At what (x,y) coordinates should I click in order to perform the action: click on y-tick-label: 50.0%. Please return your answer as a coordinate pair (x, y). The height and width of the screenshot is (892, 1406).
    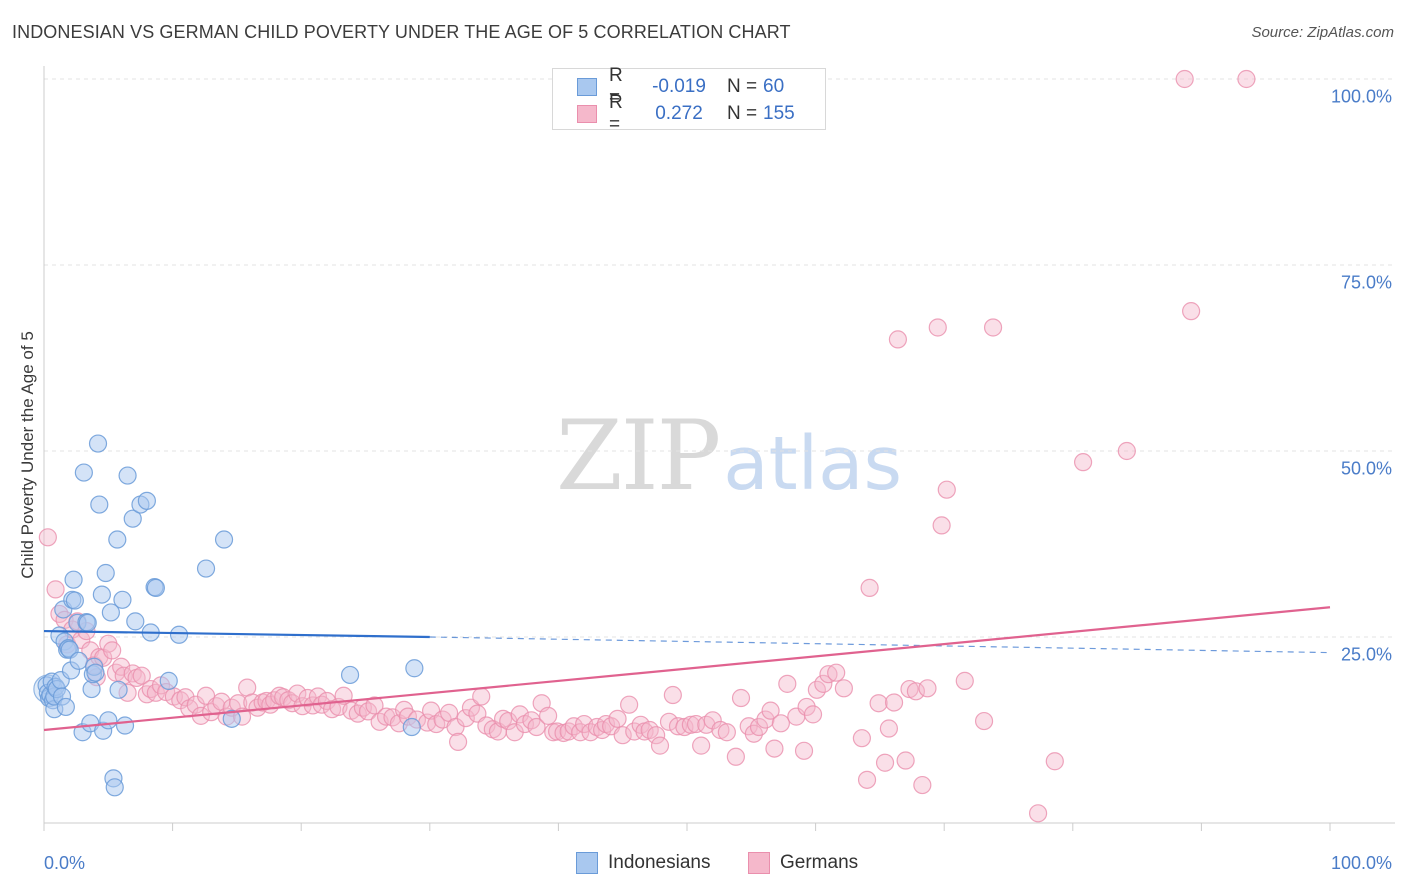
    Looking at the image, I should click on (1366, 468).